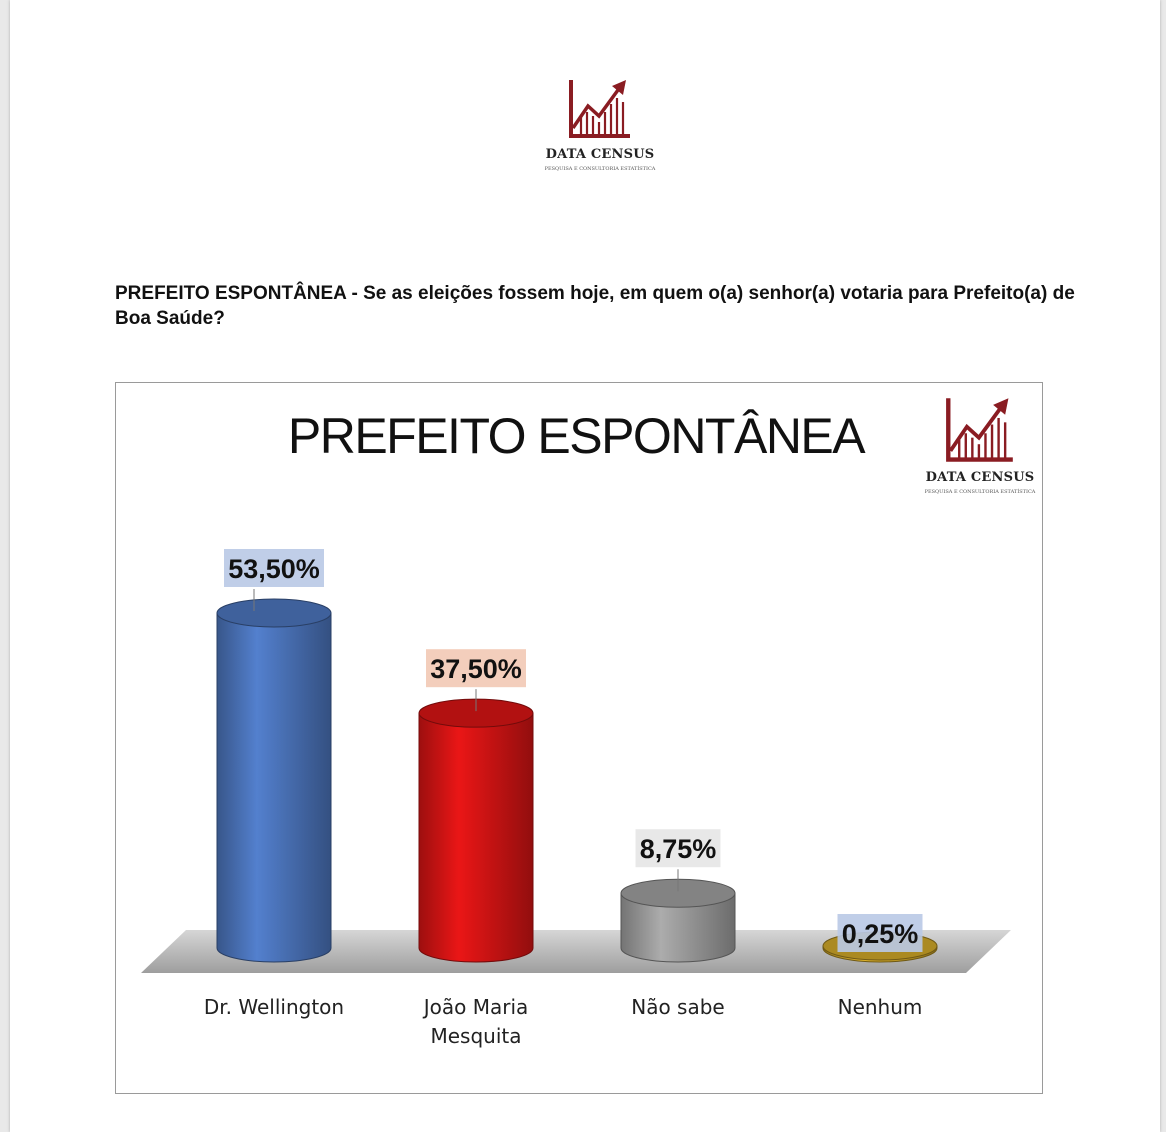 Image resolution: width=1166 pixels, height=1132 pixels. I want to click on x-tick-label: Não sabe, so click(678, 1007).